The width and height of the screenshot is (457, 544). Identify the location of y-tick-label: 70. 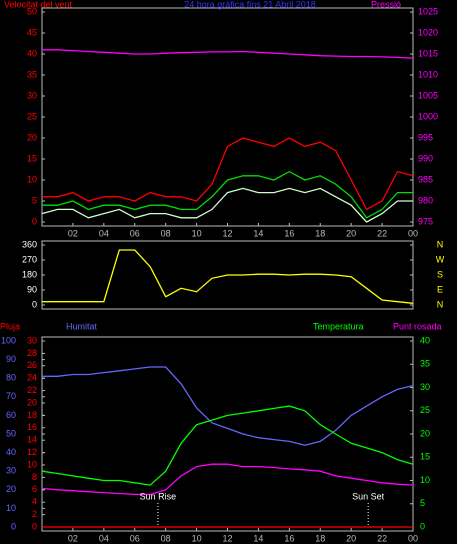
(11, 396).